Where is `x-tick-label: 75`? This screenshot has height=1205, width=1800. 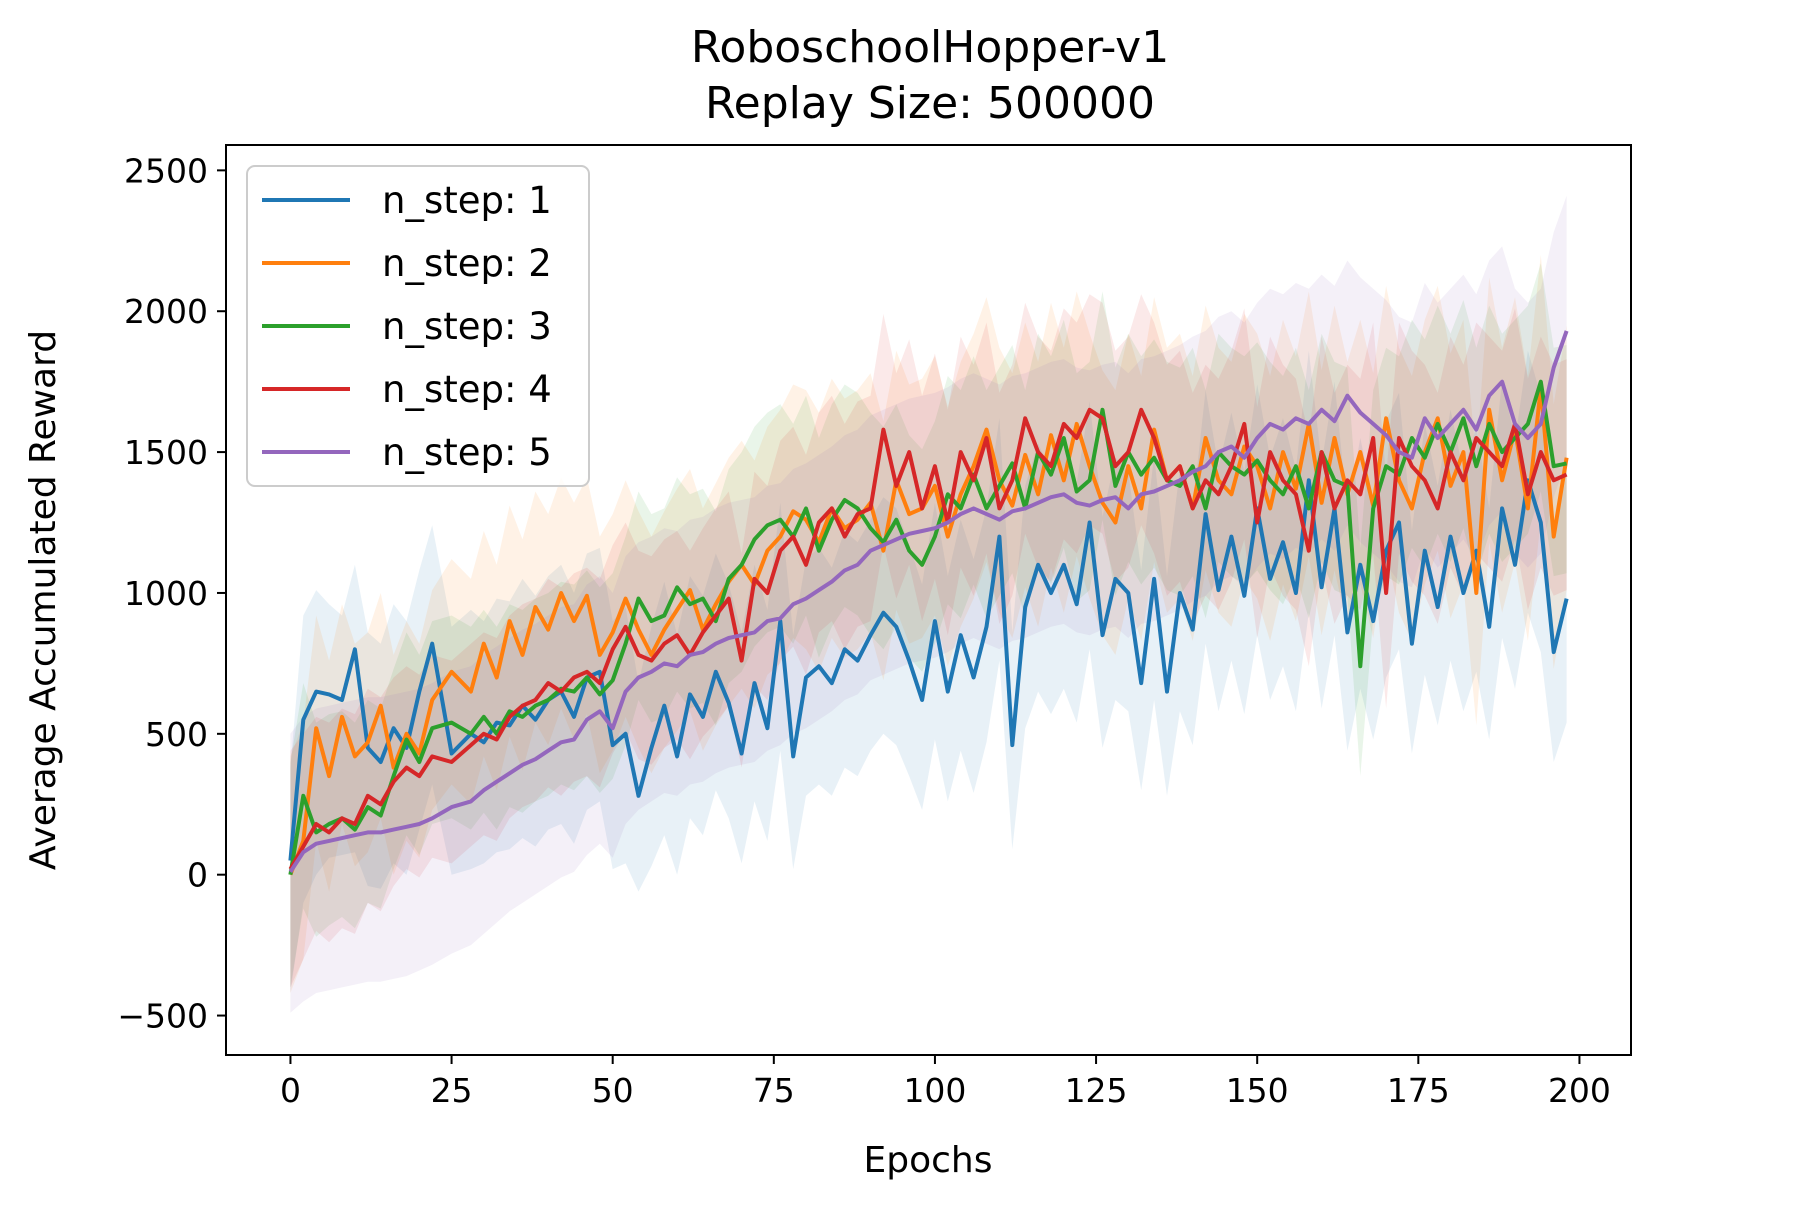 x-tick-label: 75 is located at coordinates (774, 1090).